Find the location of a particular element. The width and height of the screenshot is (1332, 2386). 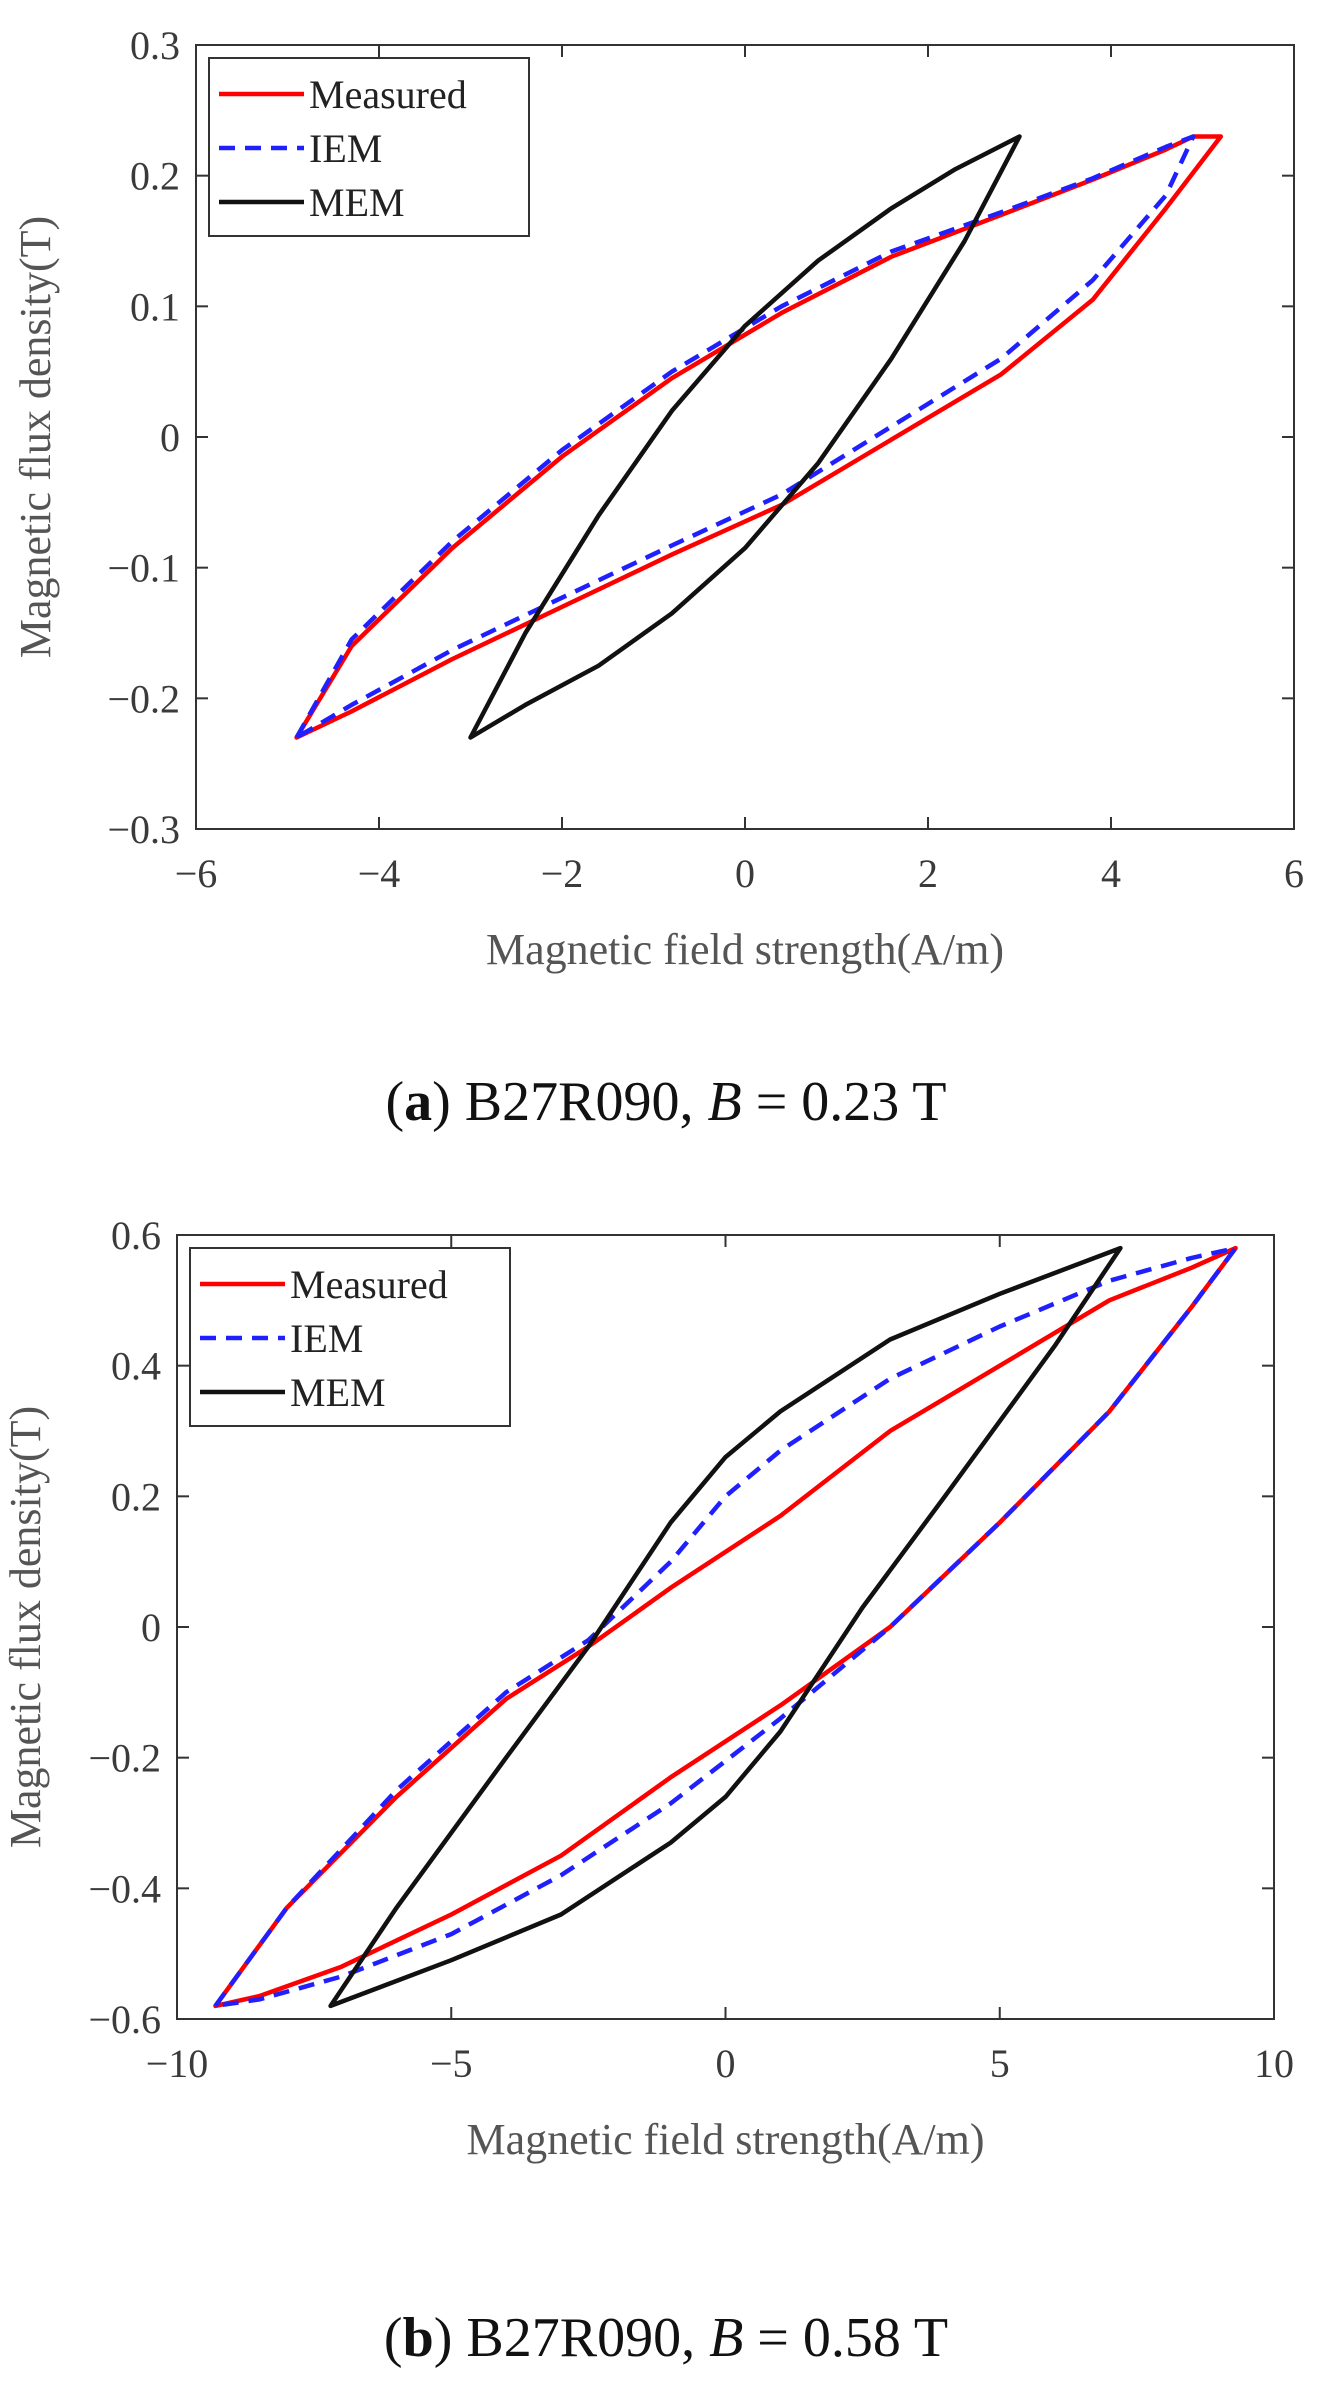

y-tick-label: −0.1 is located at coordinates (143, 568).